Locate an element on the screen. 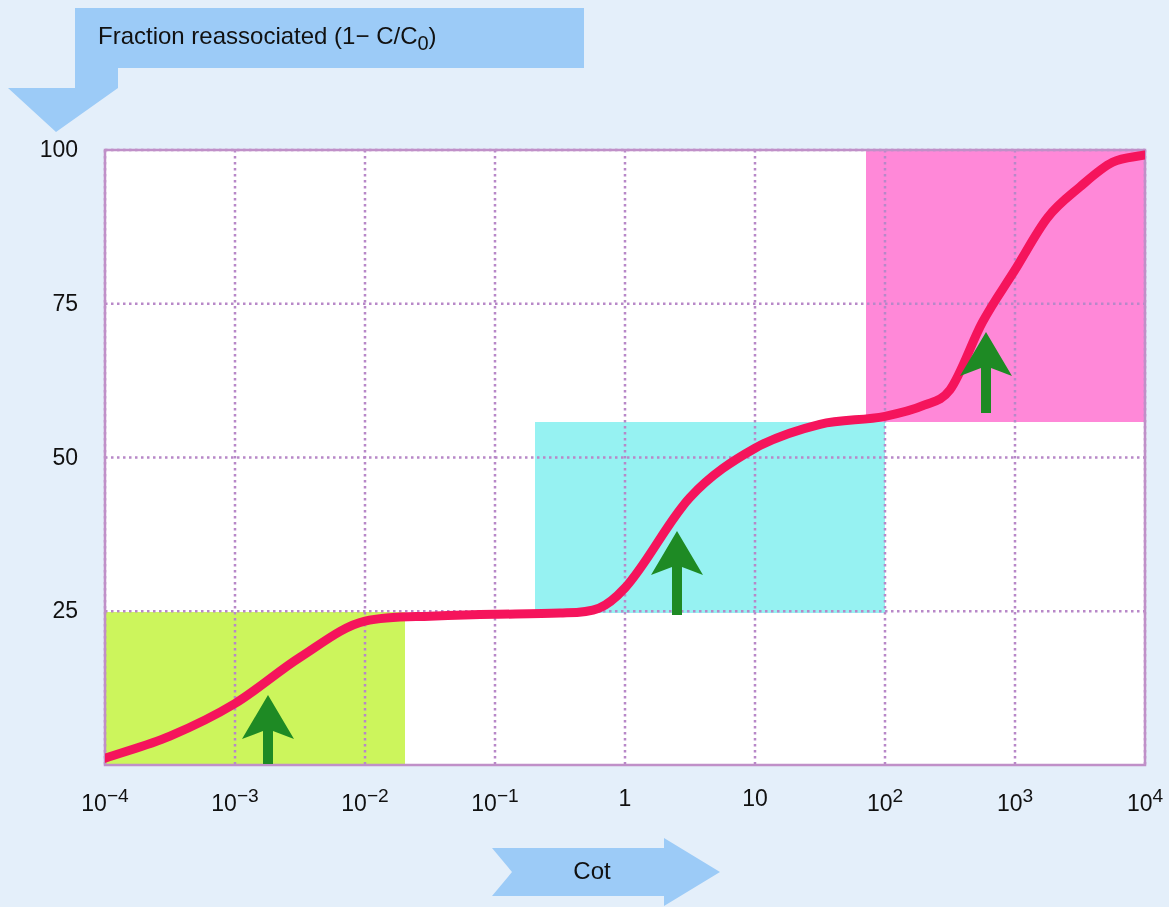 This screenshot has height=907, width=1169. y-tick-label: 25 is located at coordinates (64, 611).